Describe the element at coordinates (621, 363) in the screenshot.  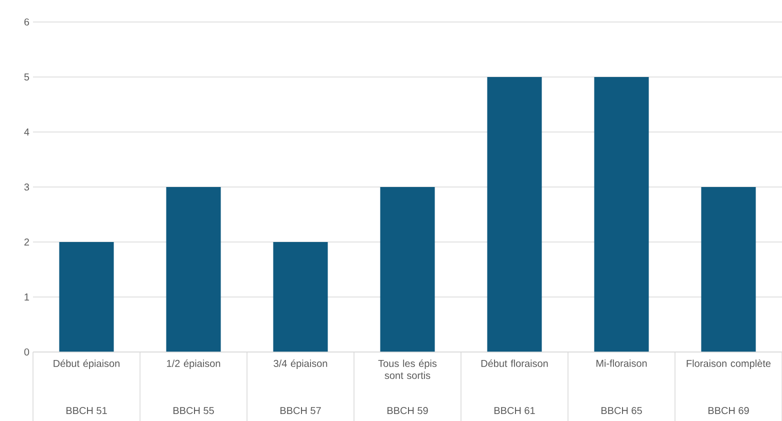
I see `x-tick-label: Mi-floraison` at that location.